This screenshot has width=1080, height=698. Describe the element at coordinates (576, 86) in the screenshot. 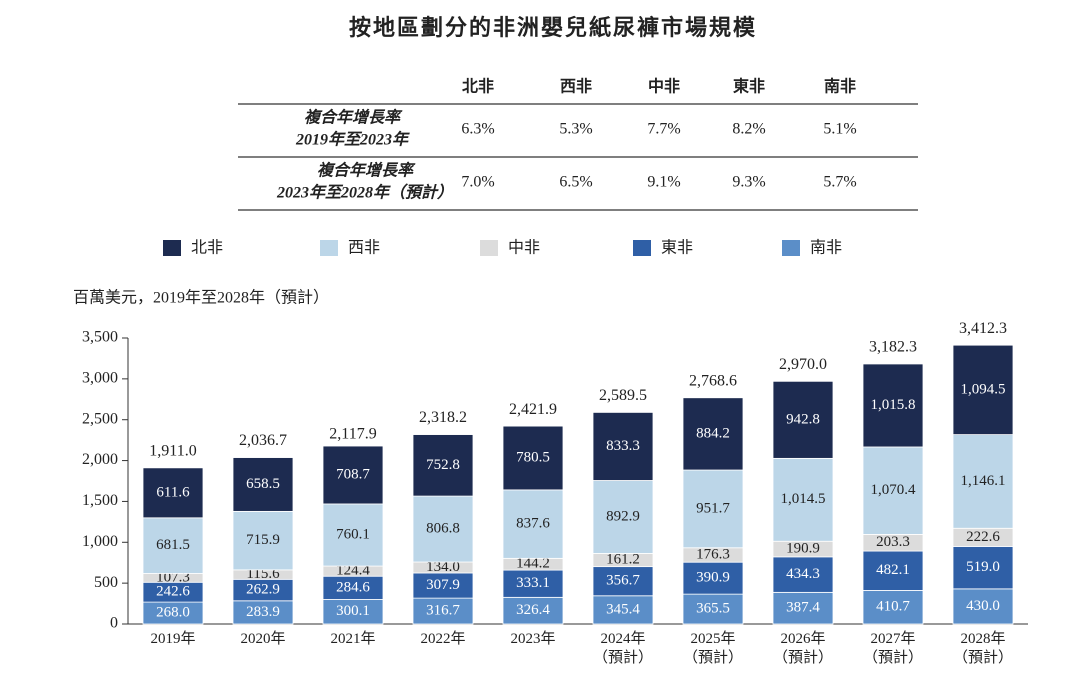

I see `table-header: 西非` at that location.